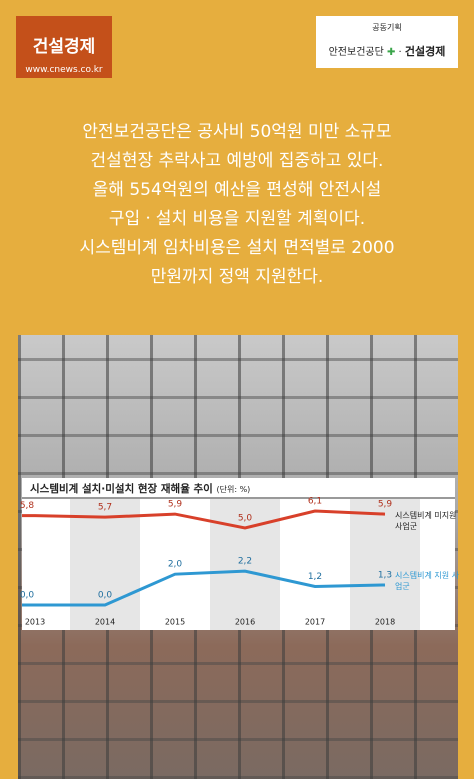 Image resolution: width=474 pixels, height=779 pixels. I want to click on x-tick-label: 2017, so click(315, 622).